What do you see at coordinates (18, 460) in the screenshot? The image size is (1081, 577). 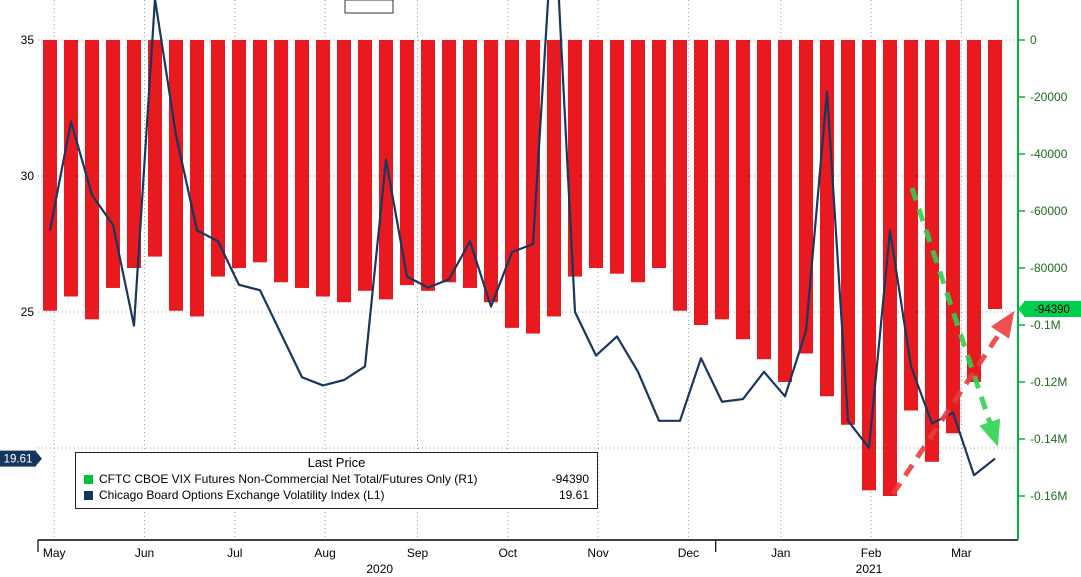 I see `svg-text: 19.61` at bounding box center [18, 460].